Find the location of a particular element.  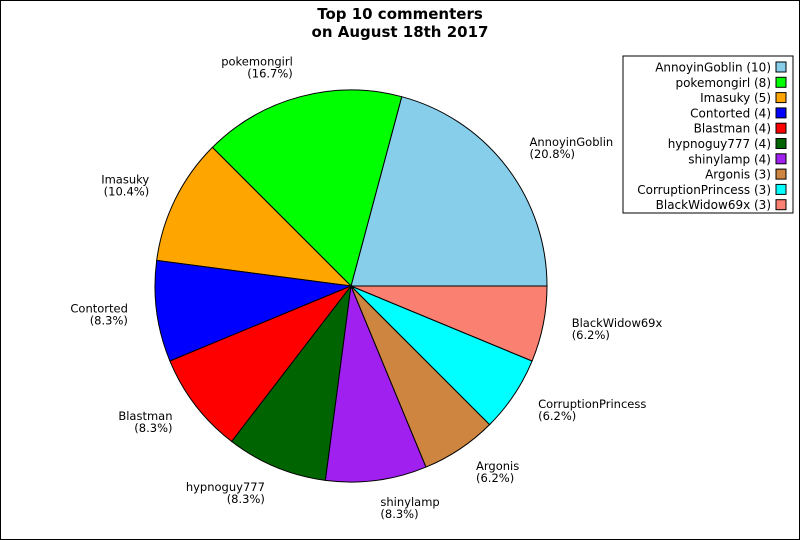

slice-label-name: shinylamp is located at coordinates (409, 502).